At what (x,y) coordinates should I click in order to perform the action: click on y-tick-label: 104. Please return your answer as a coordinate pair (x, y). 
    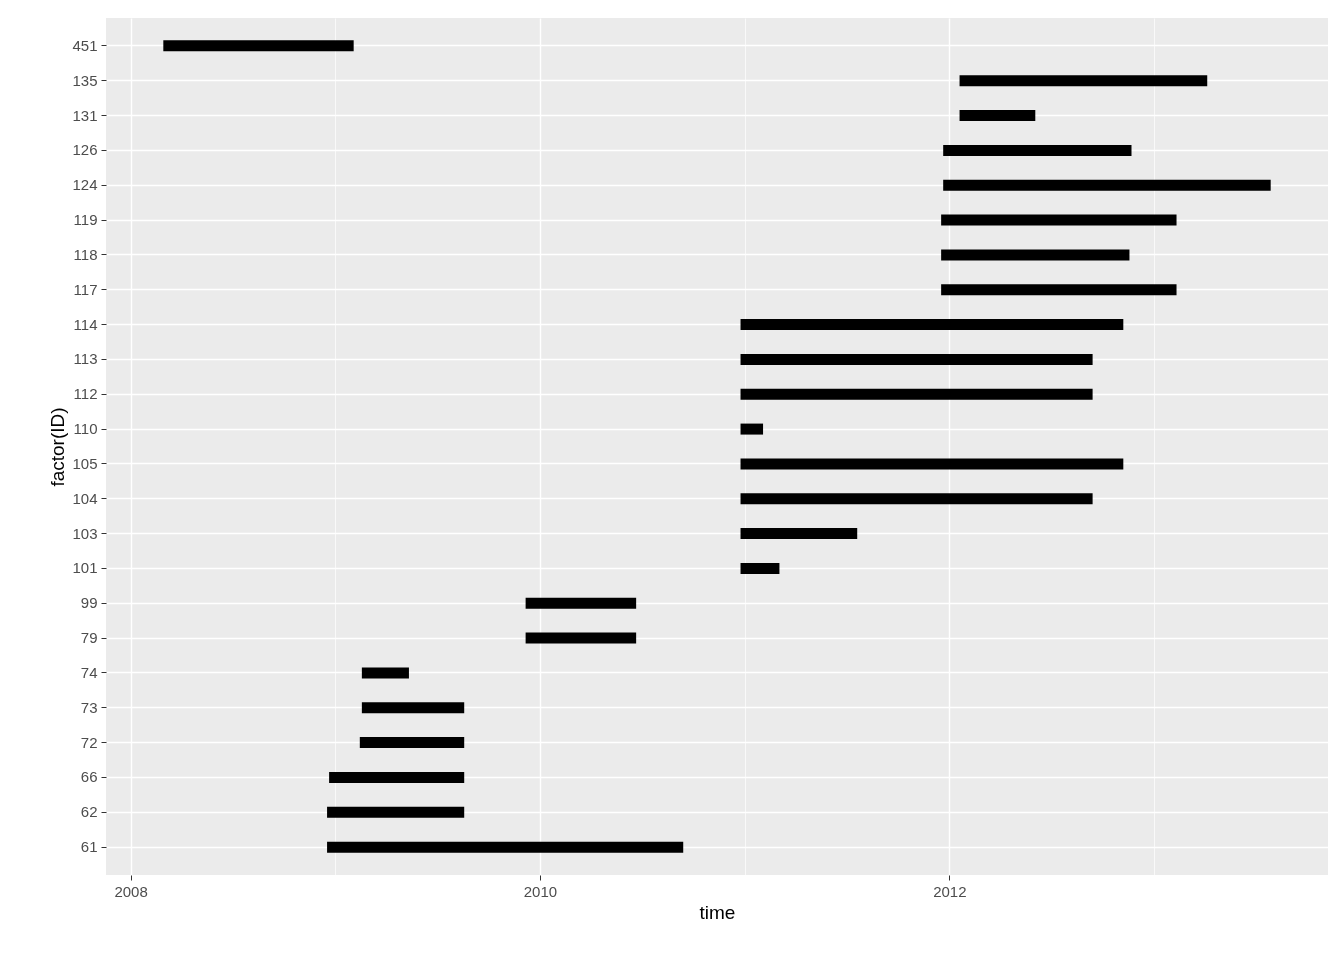
    Looking at the image, I should click on (85, 498).